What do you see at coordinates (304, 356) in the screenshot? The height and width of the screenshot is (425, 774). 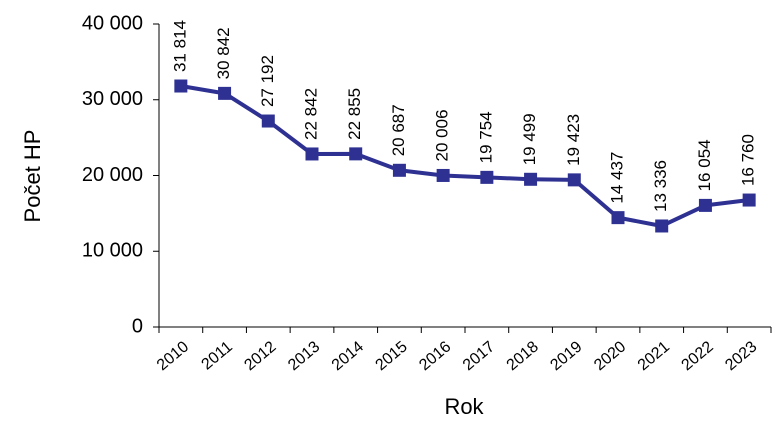 I see `x-tick-label: 2013` at bounding box center [304, 356].